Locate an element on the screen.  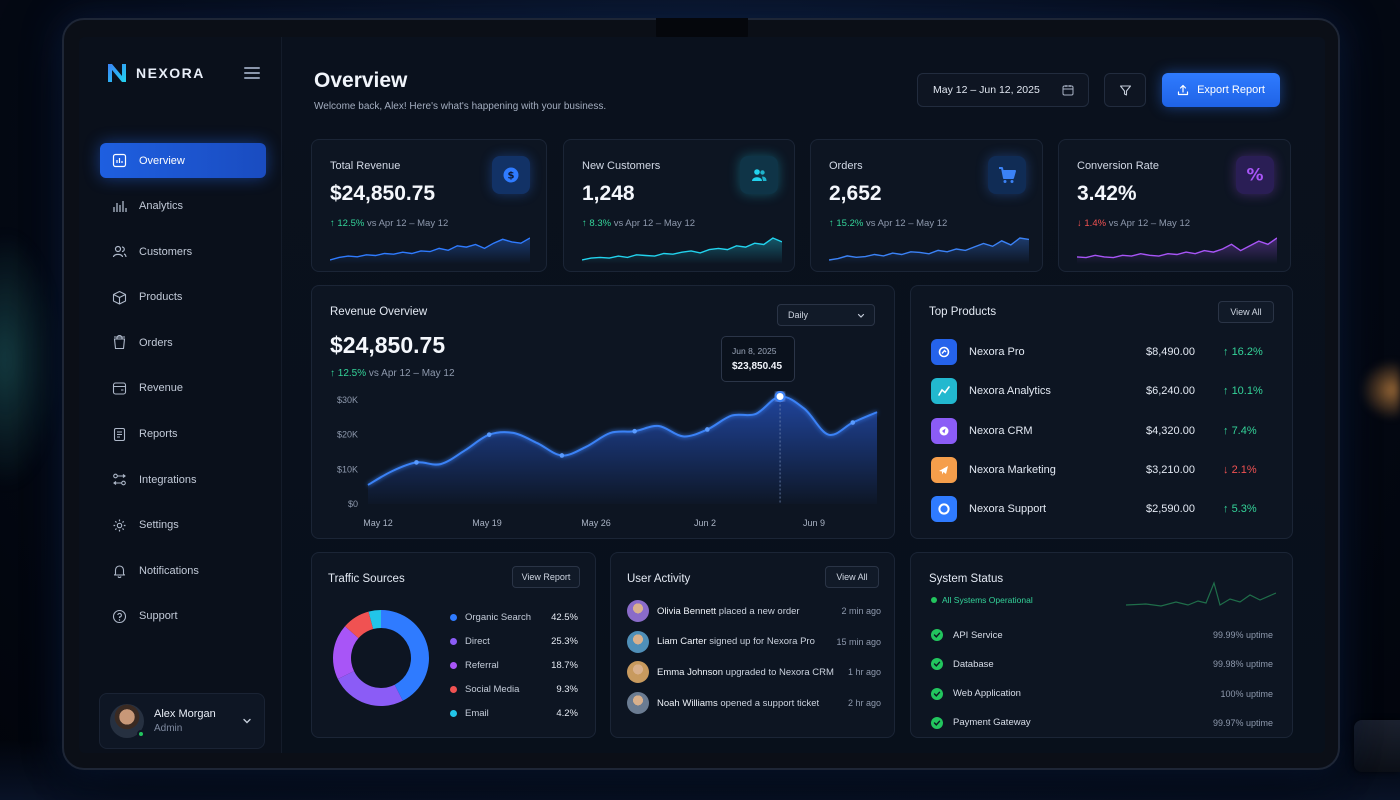
product-name: Nexora CRM is located at coordinates (1001, 430).